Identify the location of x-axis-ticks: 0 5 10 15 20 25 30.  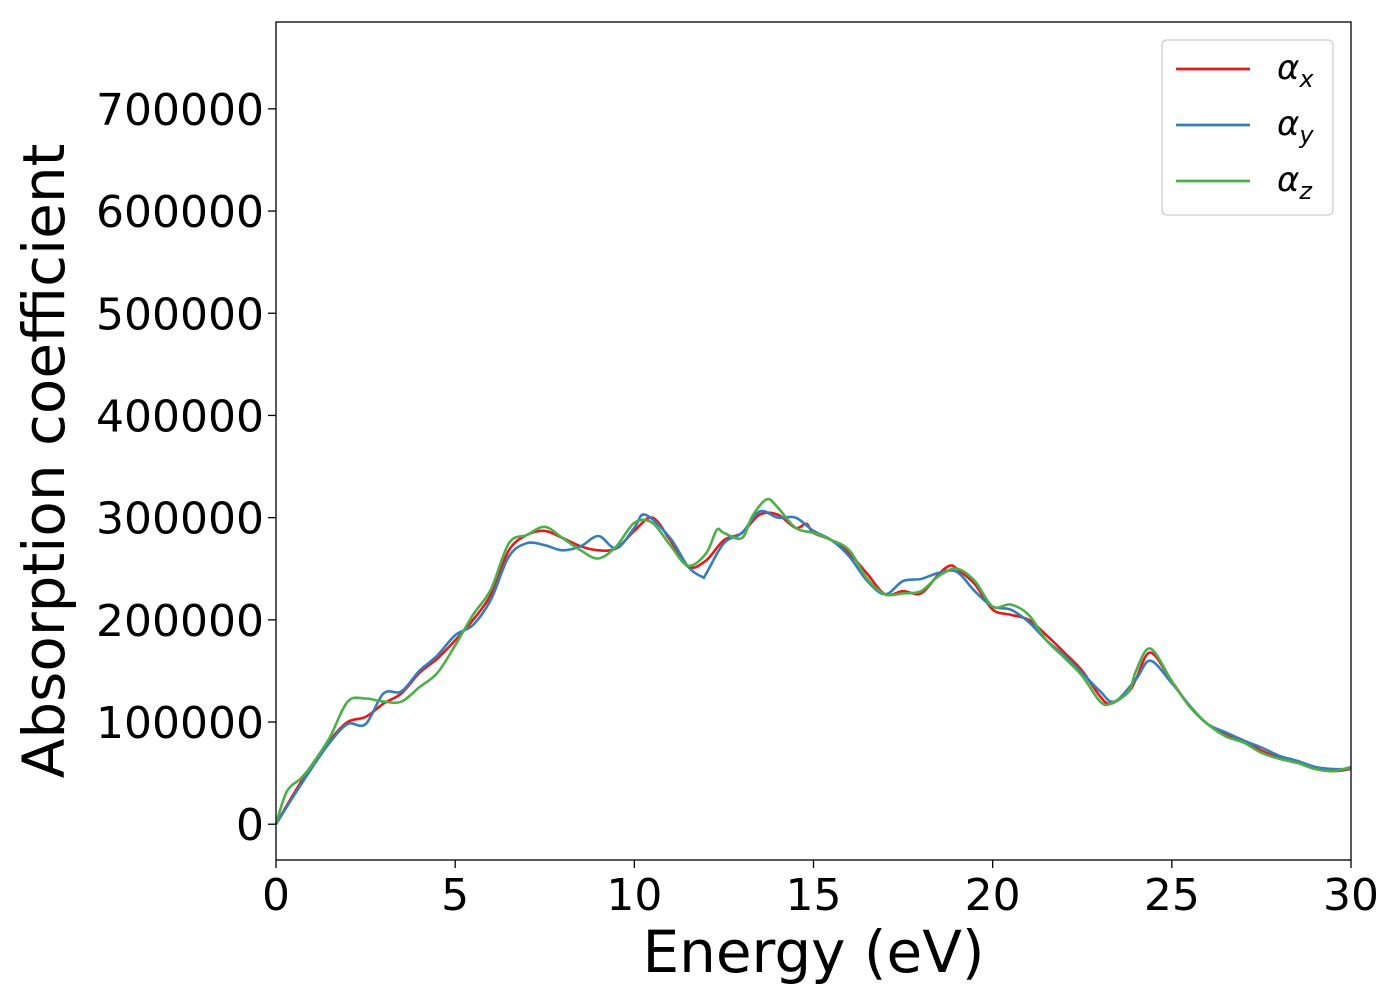
(820, 890).